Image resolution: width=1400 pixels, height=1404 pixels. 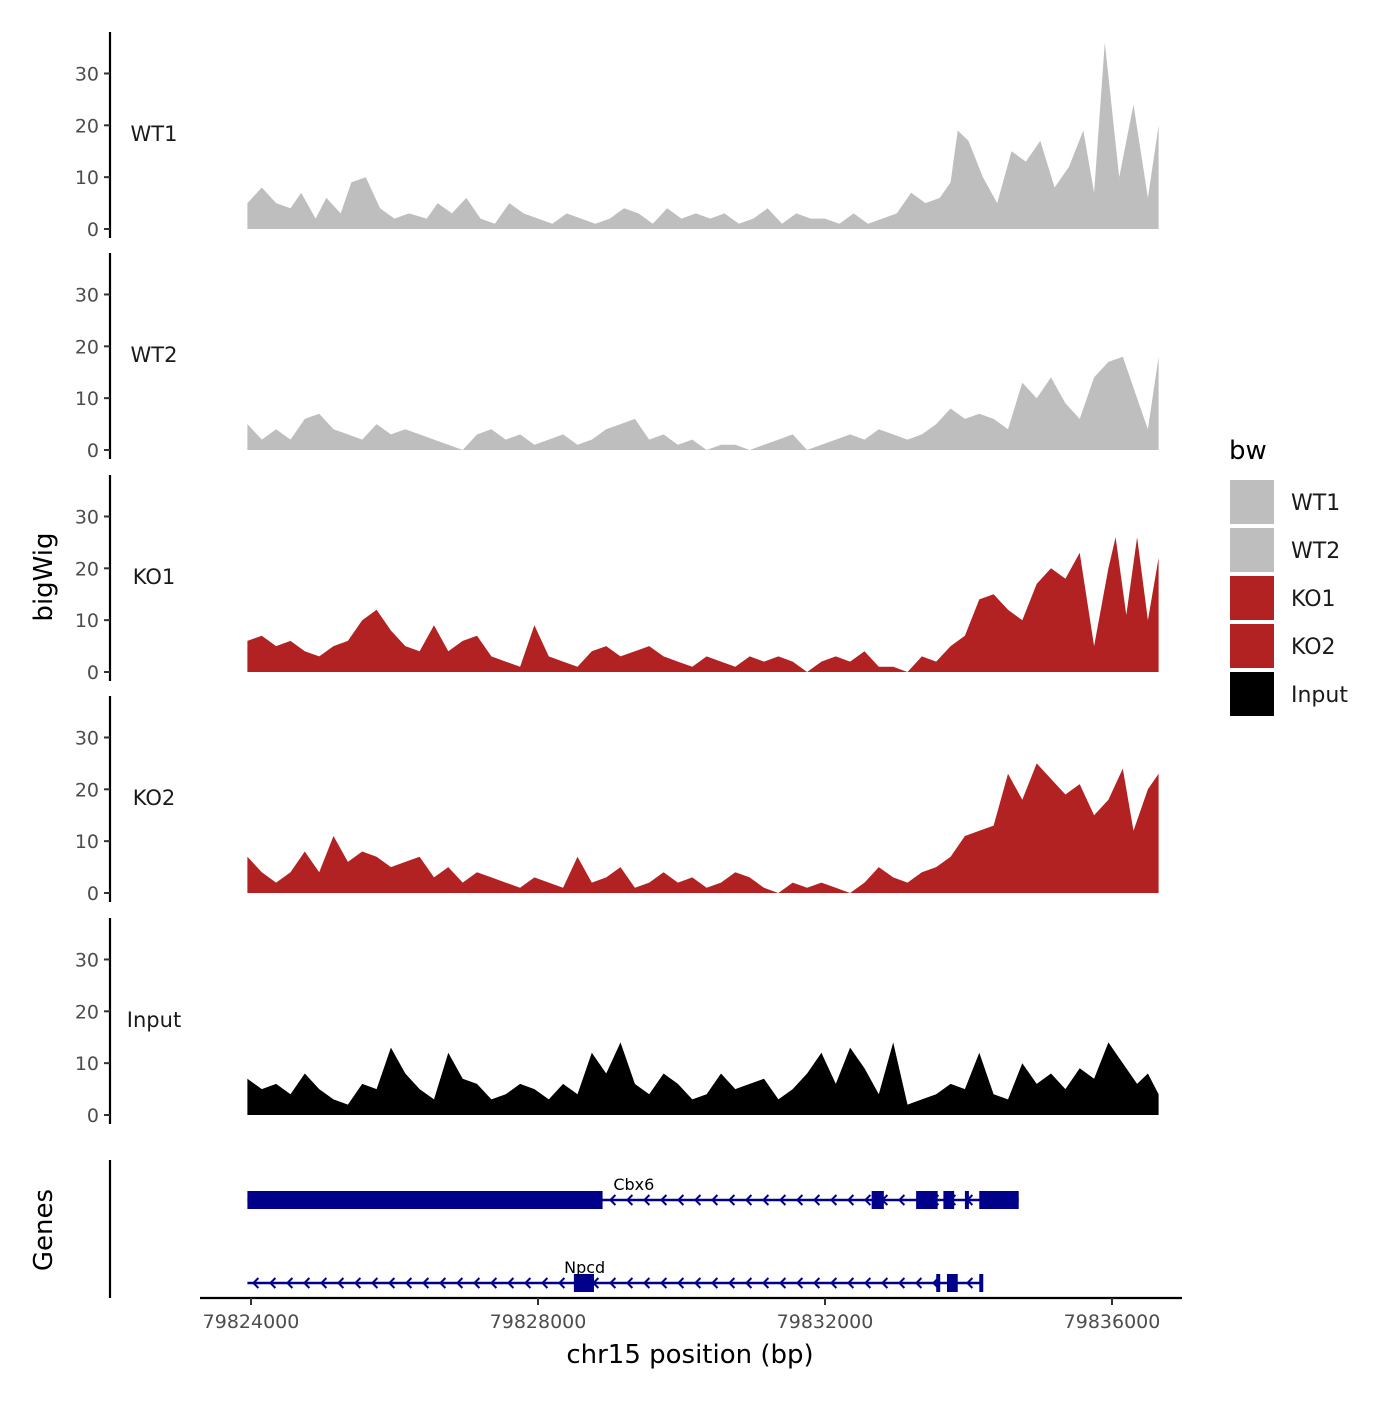 I want to click on x-tick-label: 79828000, so click(x=538, y=1322).